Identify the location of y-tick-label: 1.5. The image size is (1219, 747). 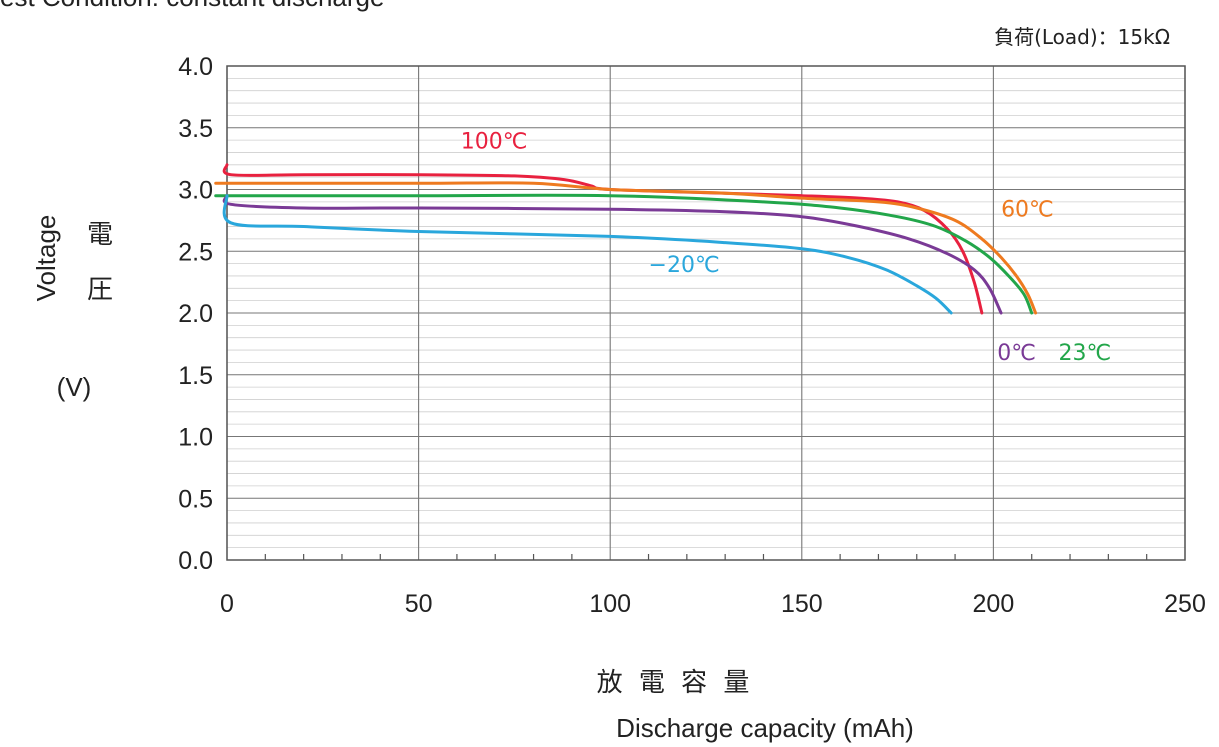
(195, 376).